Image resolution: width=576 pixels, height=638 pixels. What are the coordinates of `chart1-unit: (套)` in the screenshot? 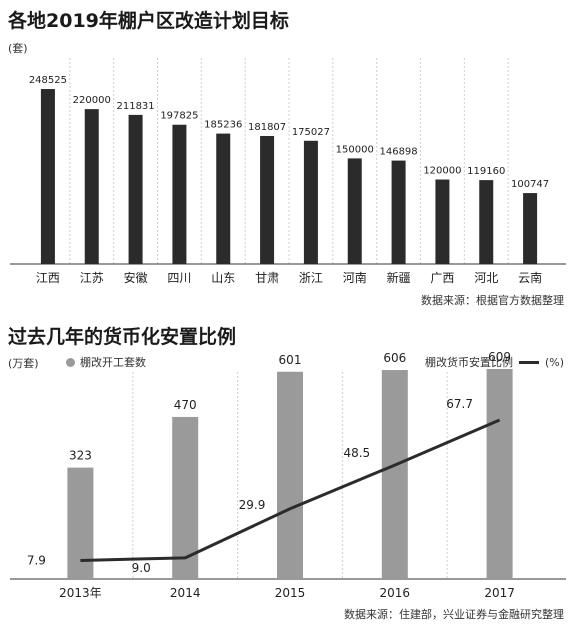 It's located at (18, 48).